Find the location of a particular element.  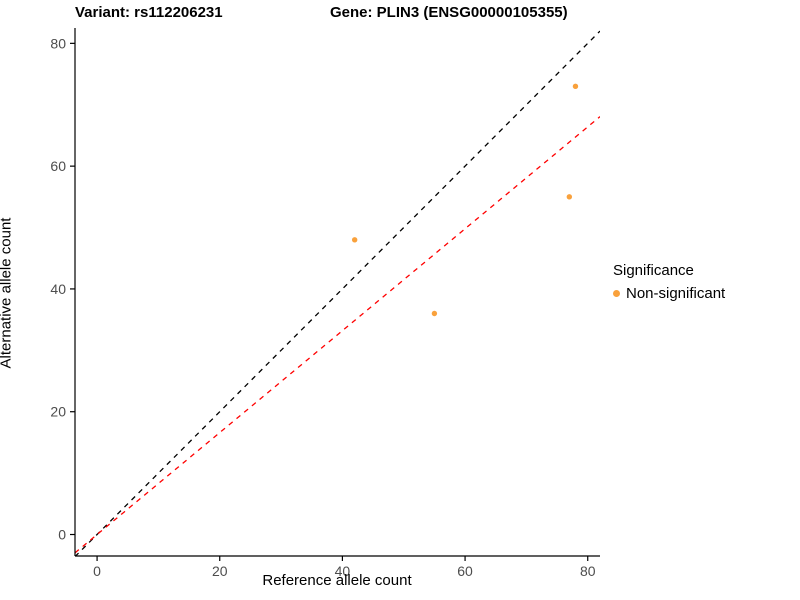

gene-title: Gene: PLIN3 (ENSG00000105355) is located at coordinates (449, 12).